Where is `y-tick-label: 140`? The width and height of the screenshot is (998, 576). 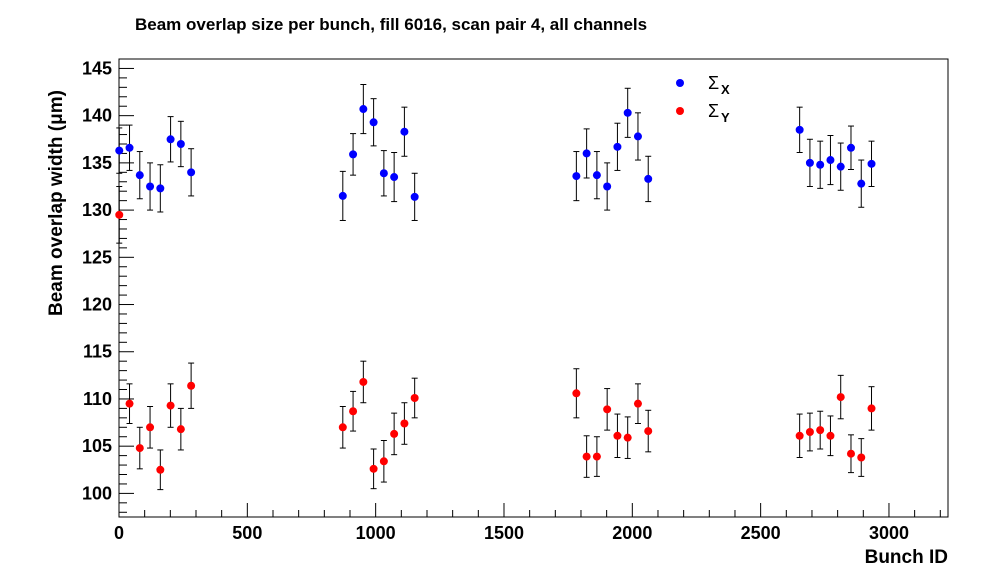 y-tick-label: 140 is located at coordinates (97, 116).